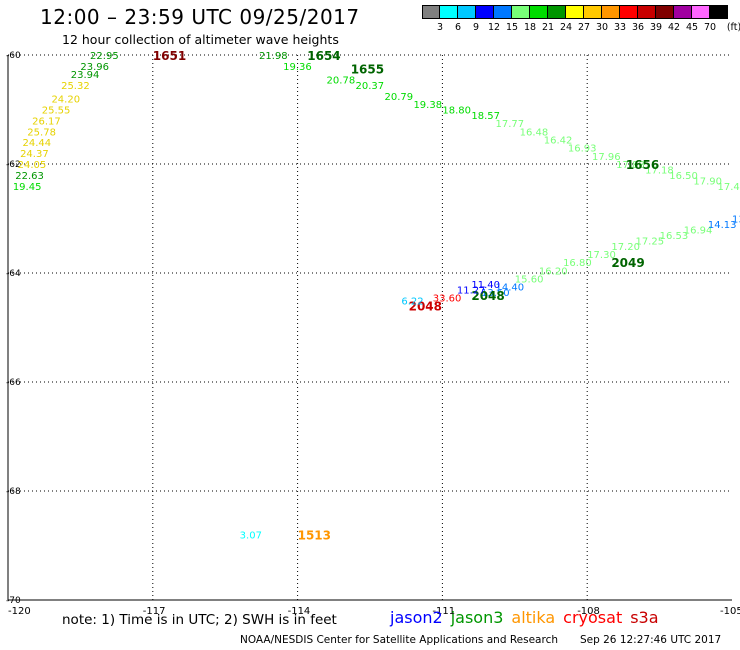 This screenshot has width=740, height=650. Describe the element at coordinates (644, 617) in the screenshot. I see `legend-s3a: s3a` at that location.